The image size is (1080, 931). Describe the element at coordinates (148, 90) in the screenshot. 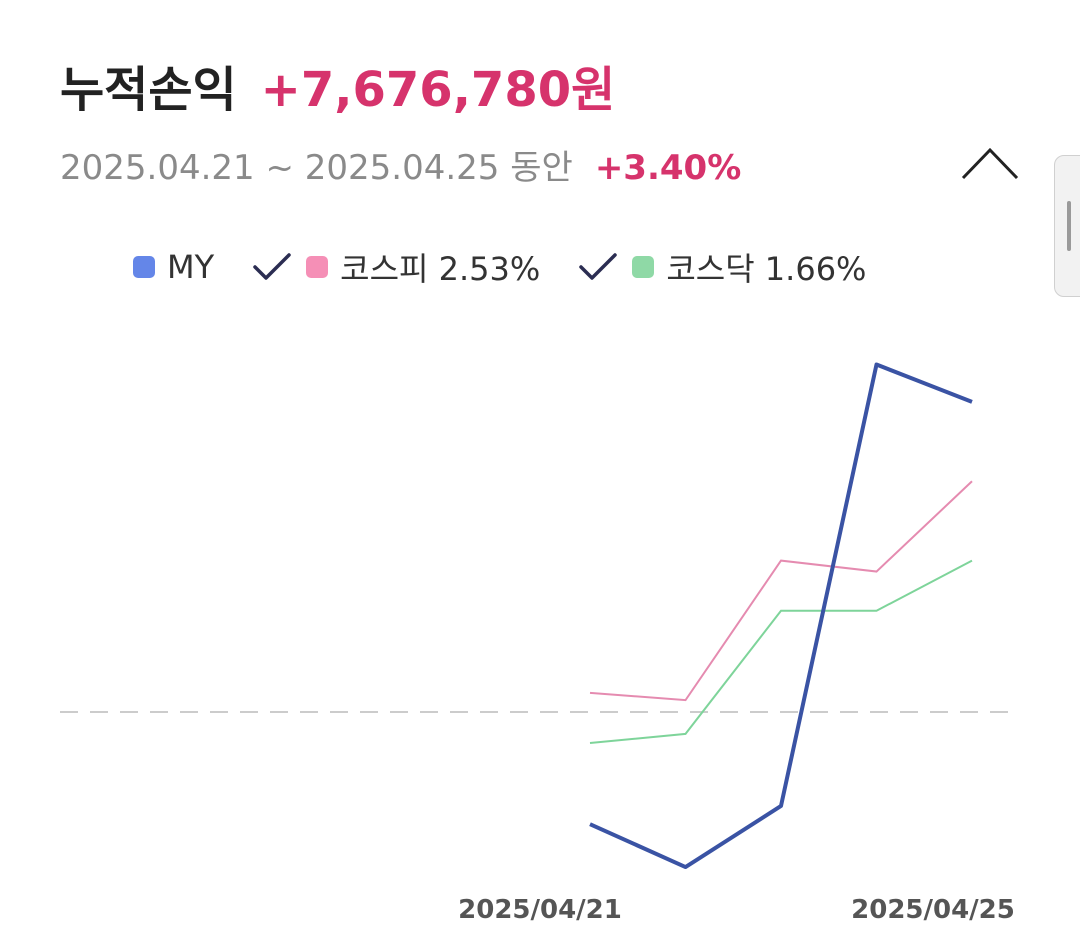

I see `cumulative-profit-label: 누적손익` at that location.